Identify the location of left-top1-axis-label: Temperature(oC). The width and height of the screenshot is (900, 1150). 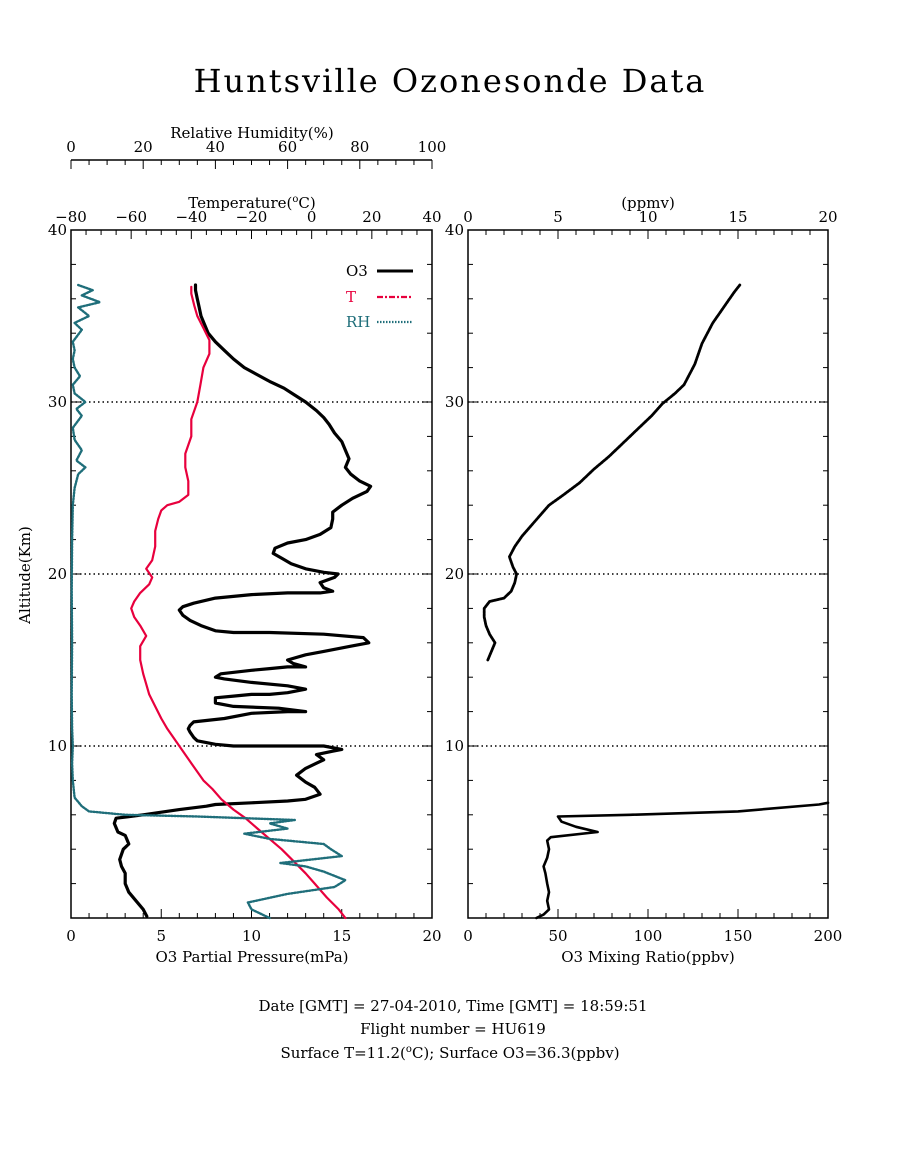
(252, 203).